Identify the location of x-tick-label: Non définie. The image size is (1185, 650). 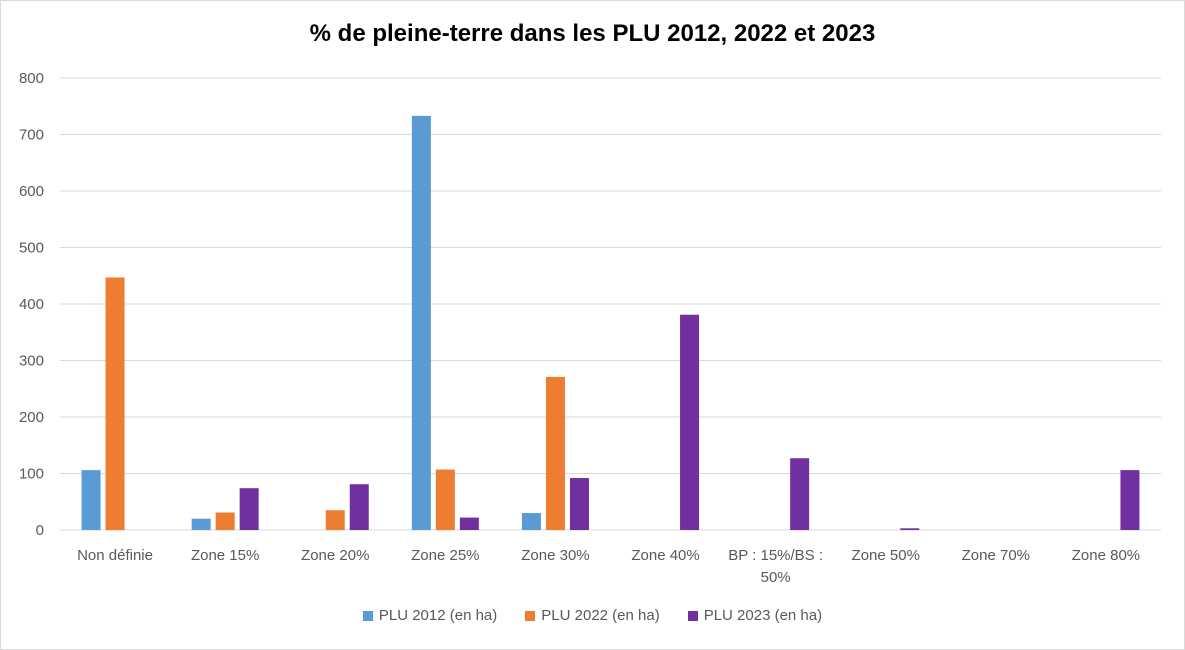
(115, 555).